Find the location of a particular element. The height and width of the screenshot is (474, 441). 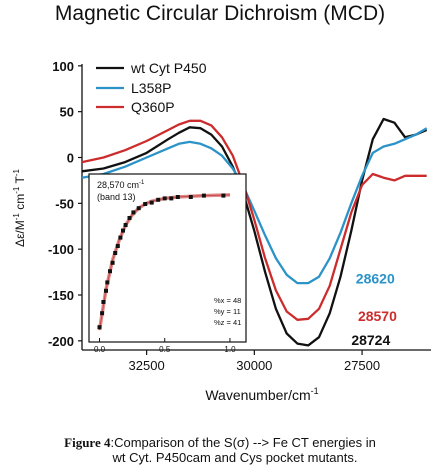

legend: wt Cyt P450 L358P Q360P is located at coordinates (151, 87).